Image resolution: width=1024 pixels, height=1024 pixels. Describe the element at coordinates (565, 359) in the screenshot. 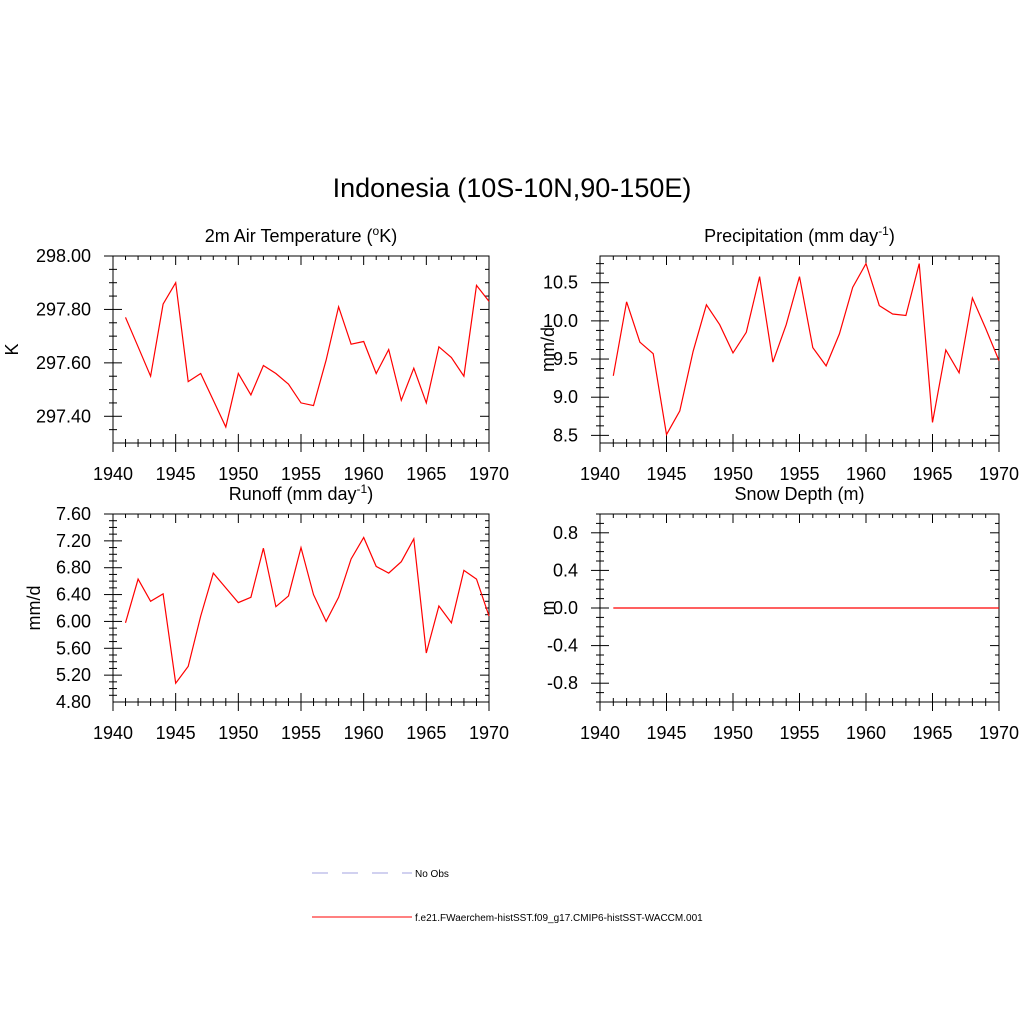

I see `y-tick-label: 9.5` at that location.